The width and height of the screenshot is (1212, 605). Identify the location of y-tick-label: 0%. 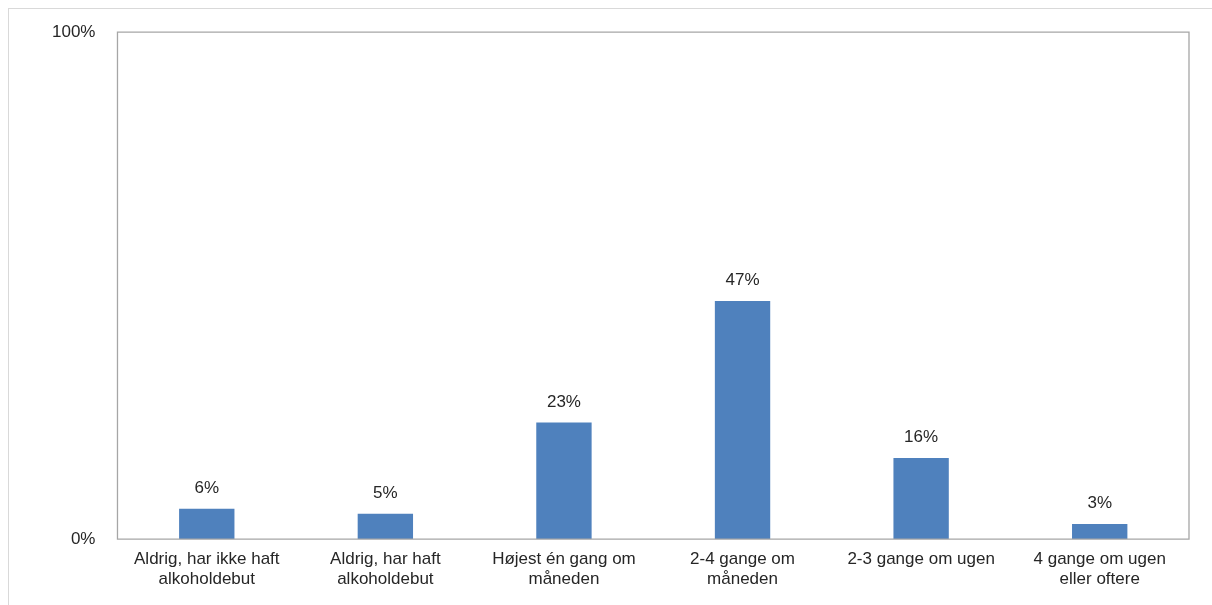
(83, 538).